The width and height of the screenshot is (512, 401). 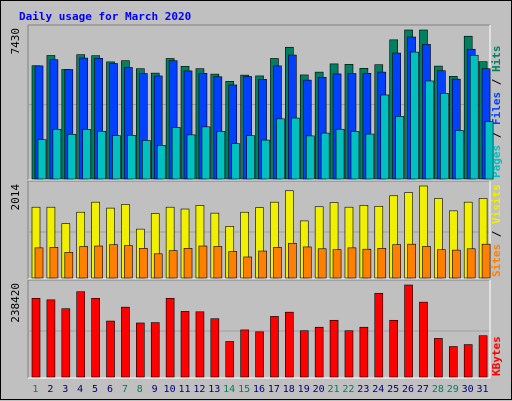 I want to click on panel-bottom-max-label: 238420, so click(x=15, y=303).